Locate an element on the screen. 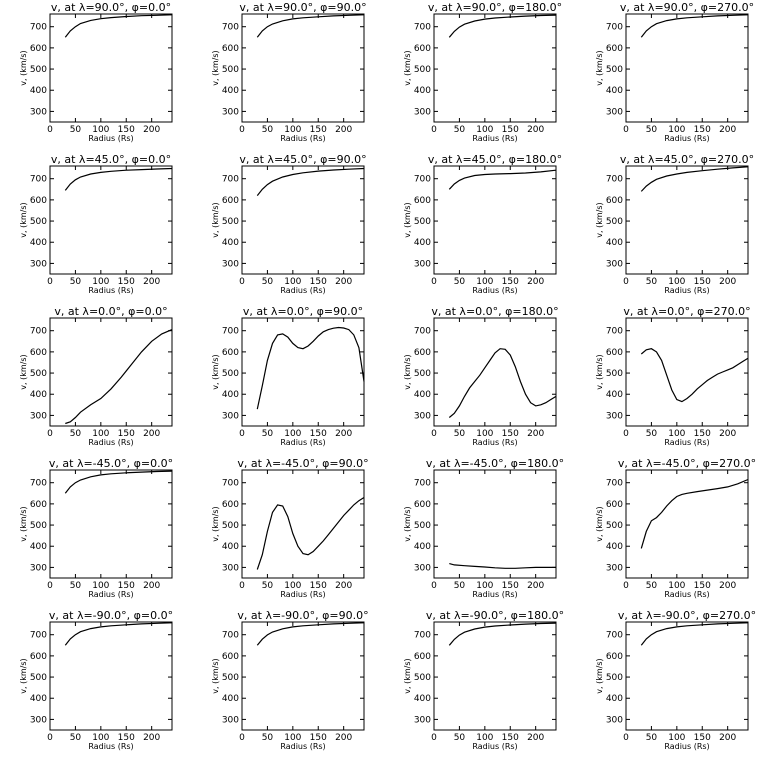 This screenshot has height=768, width=768. subplot-title: v, at λ=45.0°, φ=180.0° is located at coordinates (495, 159).